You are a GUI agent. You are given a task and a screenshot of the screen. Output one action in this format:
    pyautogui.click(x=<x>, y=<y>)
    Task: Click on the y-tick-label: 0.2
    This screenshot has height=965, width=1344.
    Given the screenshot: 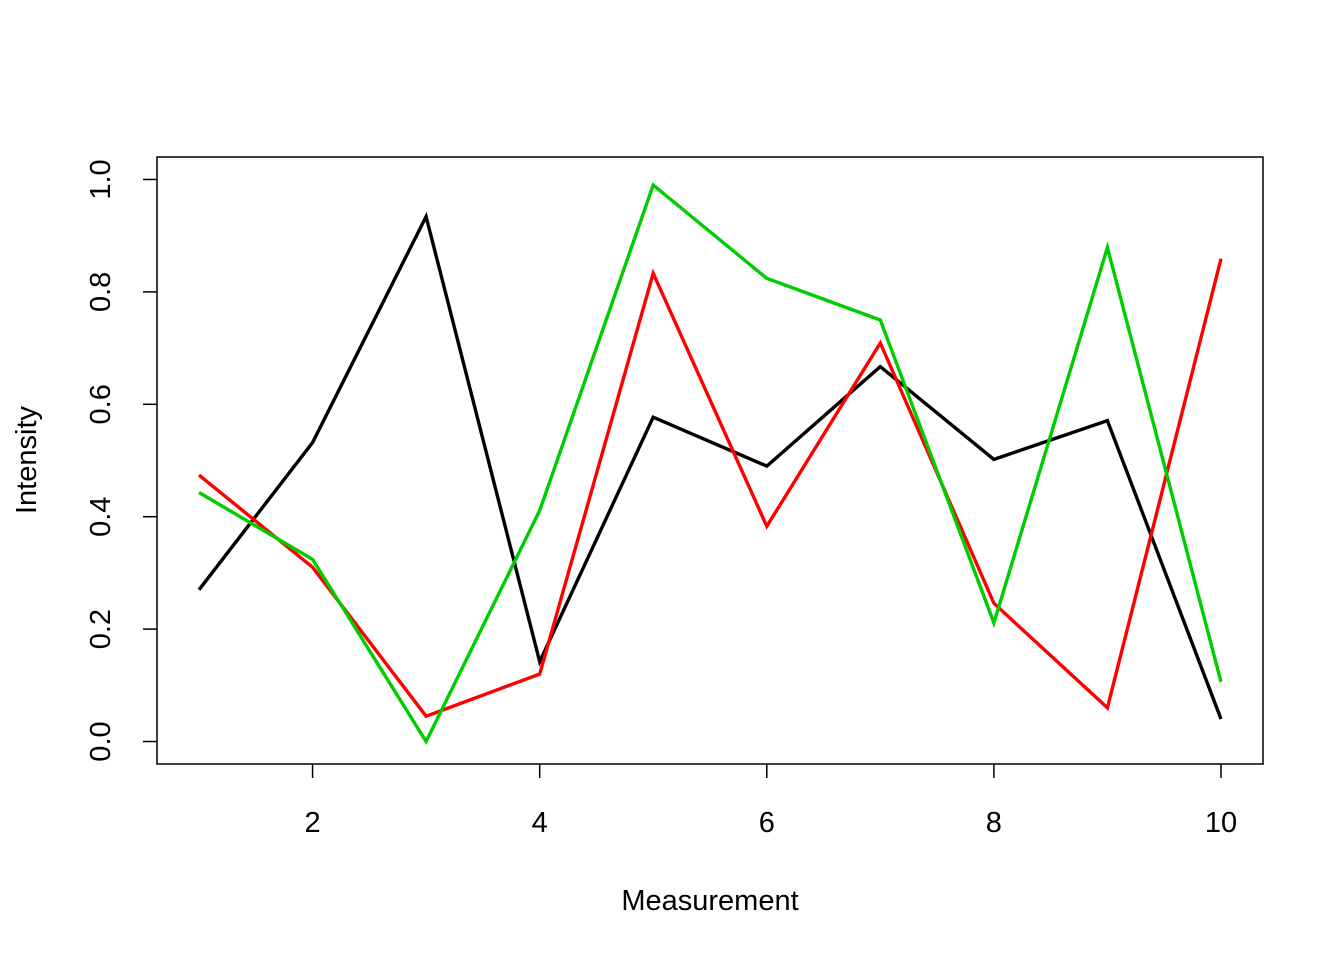 What is the action you would take?
    pyautogui.click(x=101, y=629)
    